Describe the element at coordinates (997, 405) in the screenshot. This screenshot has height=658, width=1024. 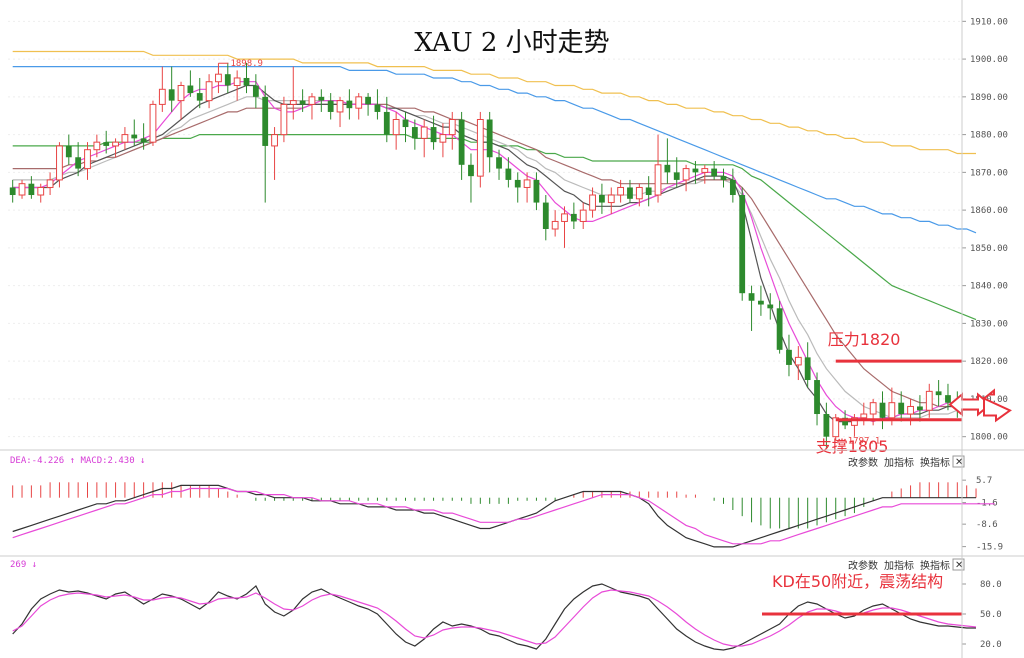
I see `range-arrow-icon` at that location.